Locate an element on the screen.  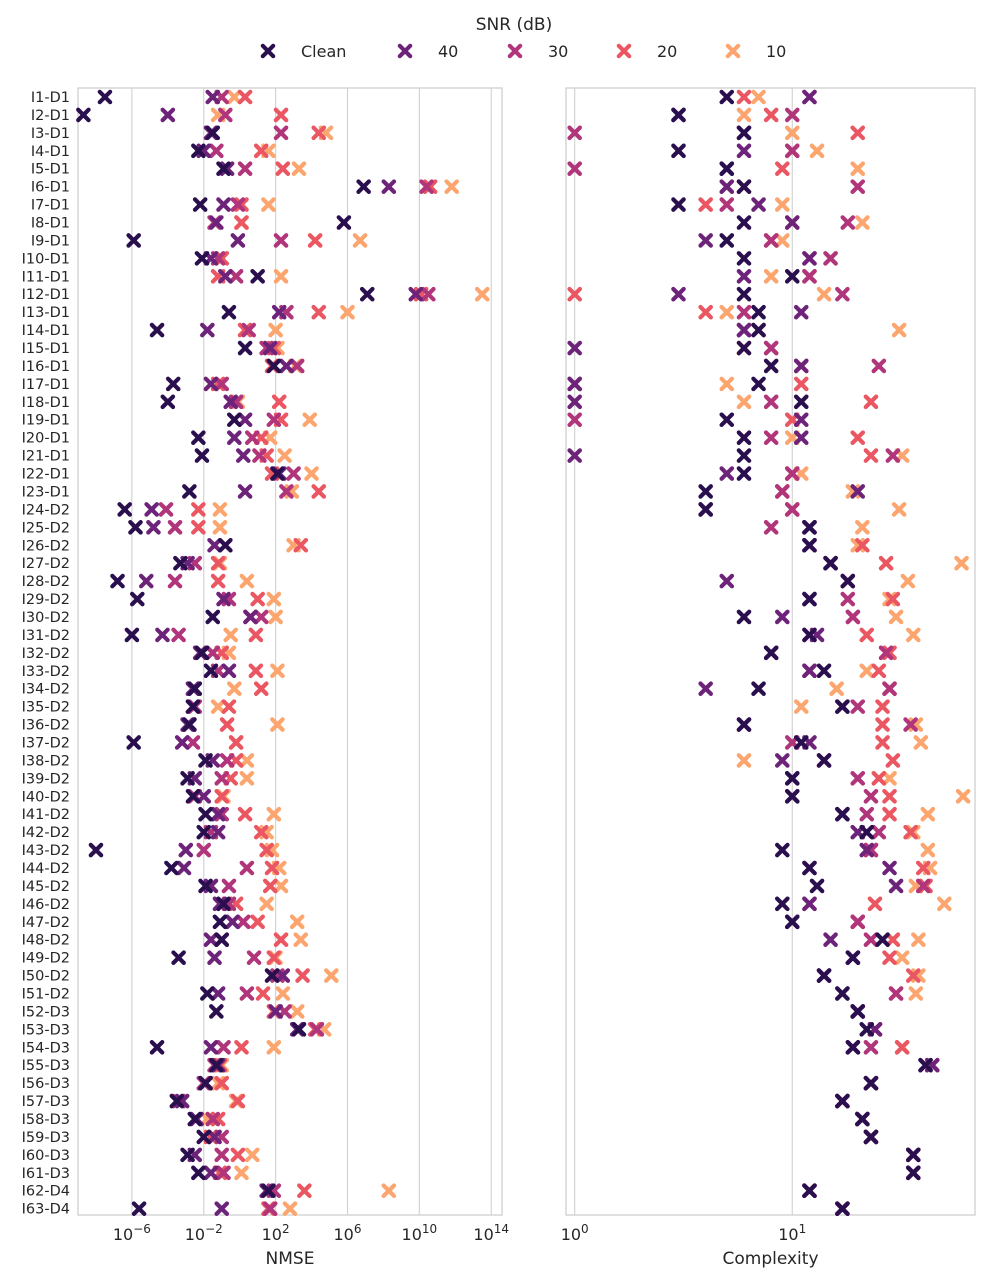
marker-complexity-i44-d2-clean is located at coordinates (809, 868).